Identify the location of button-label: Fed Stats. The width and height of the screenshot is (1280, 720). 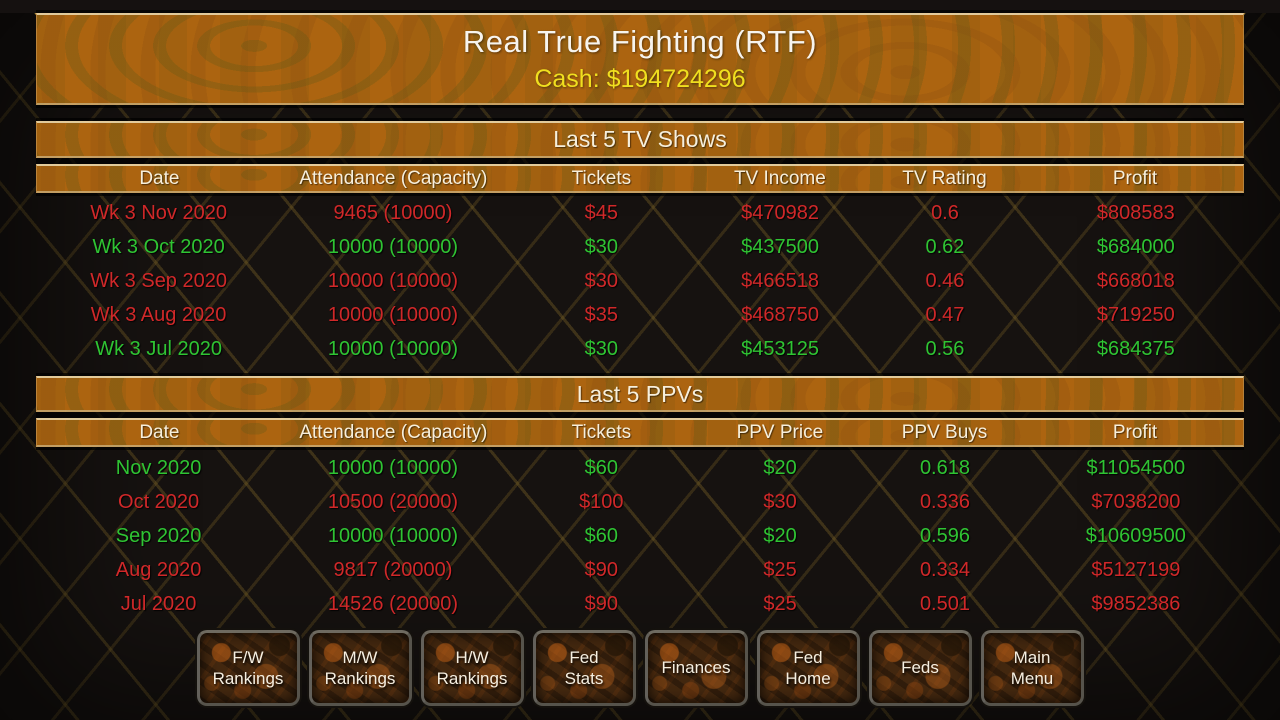
(584, 667).